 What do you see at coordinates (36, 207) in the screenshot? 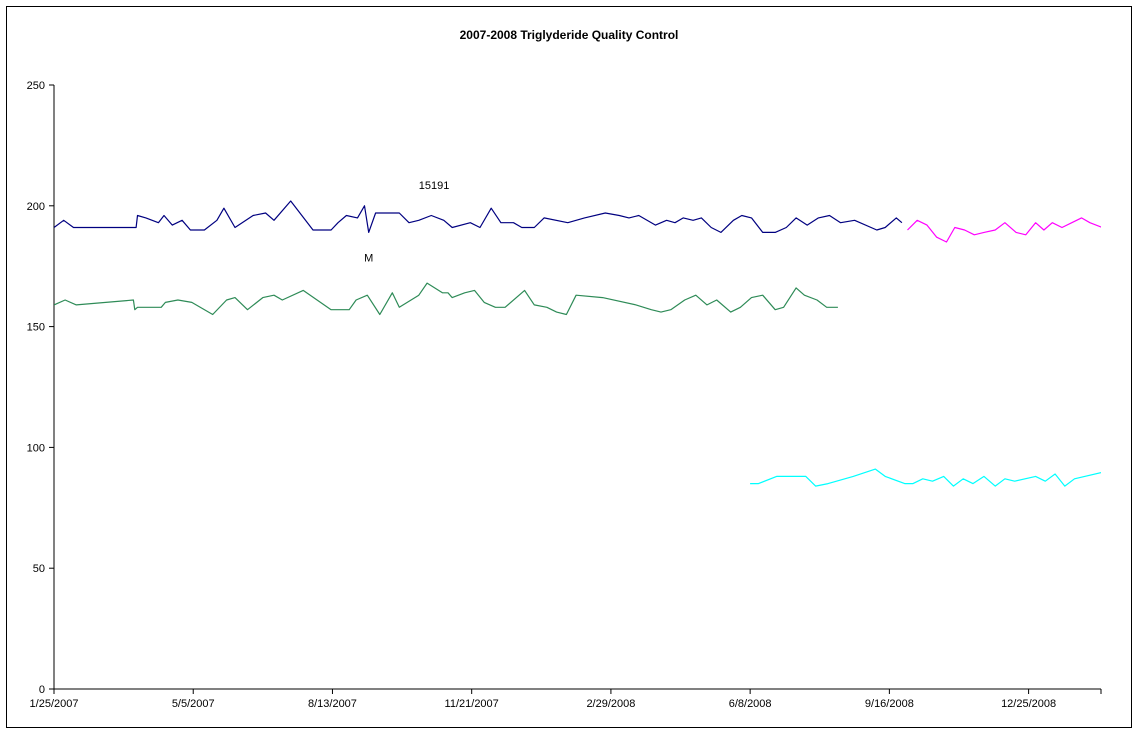
I see `y-tick-label: 200` at bounding box center [36, 207].